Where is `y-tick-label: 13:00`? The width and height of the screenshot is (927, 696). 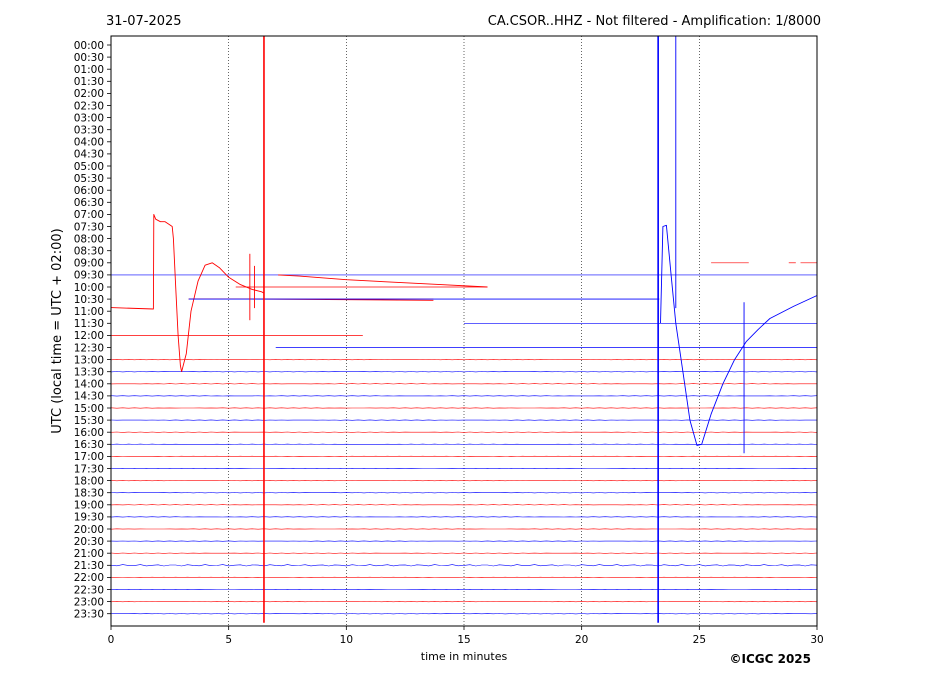
y-tick-label: 13:00 is located at coordinates (89, 360).